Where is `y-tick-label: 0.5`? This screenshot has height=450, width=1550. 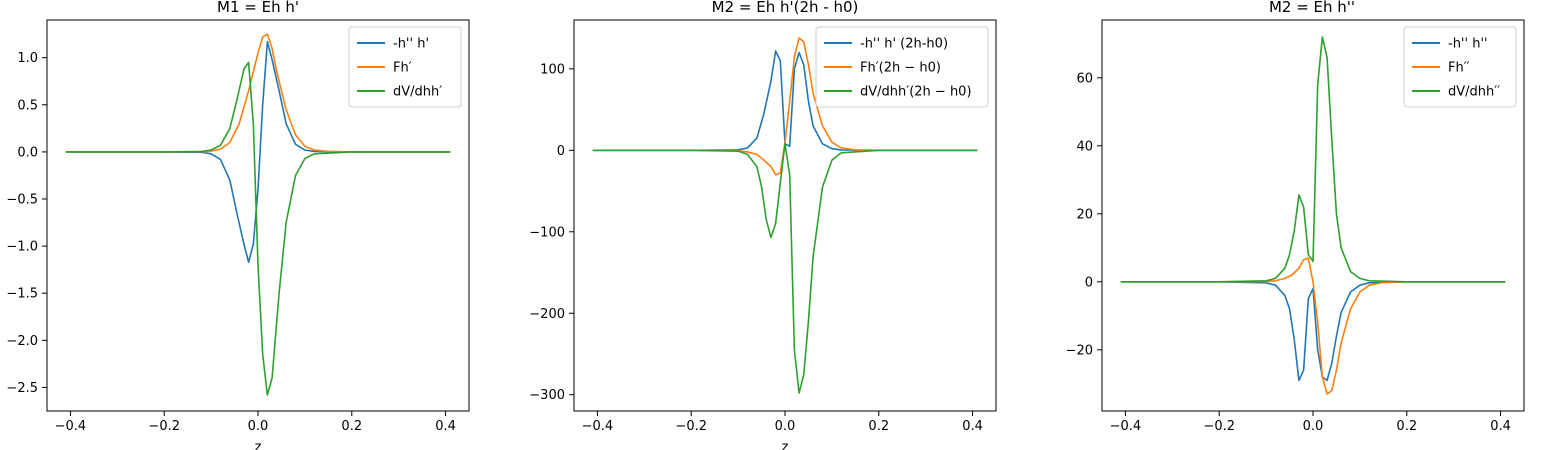
y-tick-label: 0.5 is located at coordinates (27, 105).